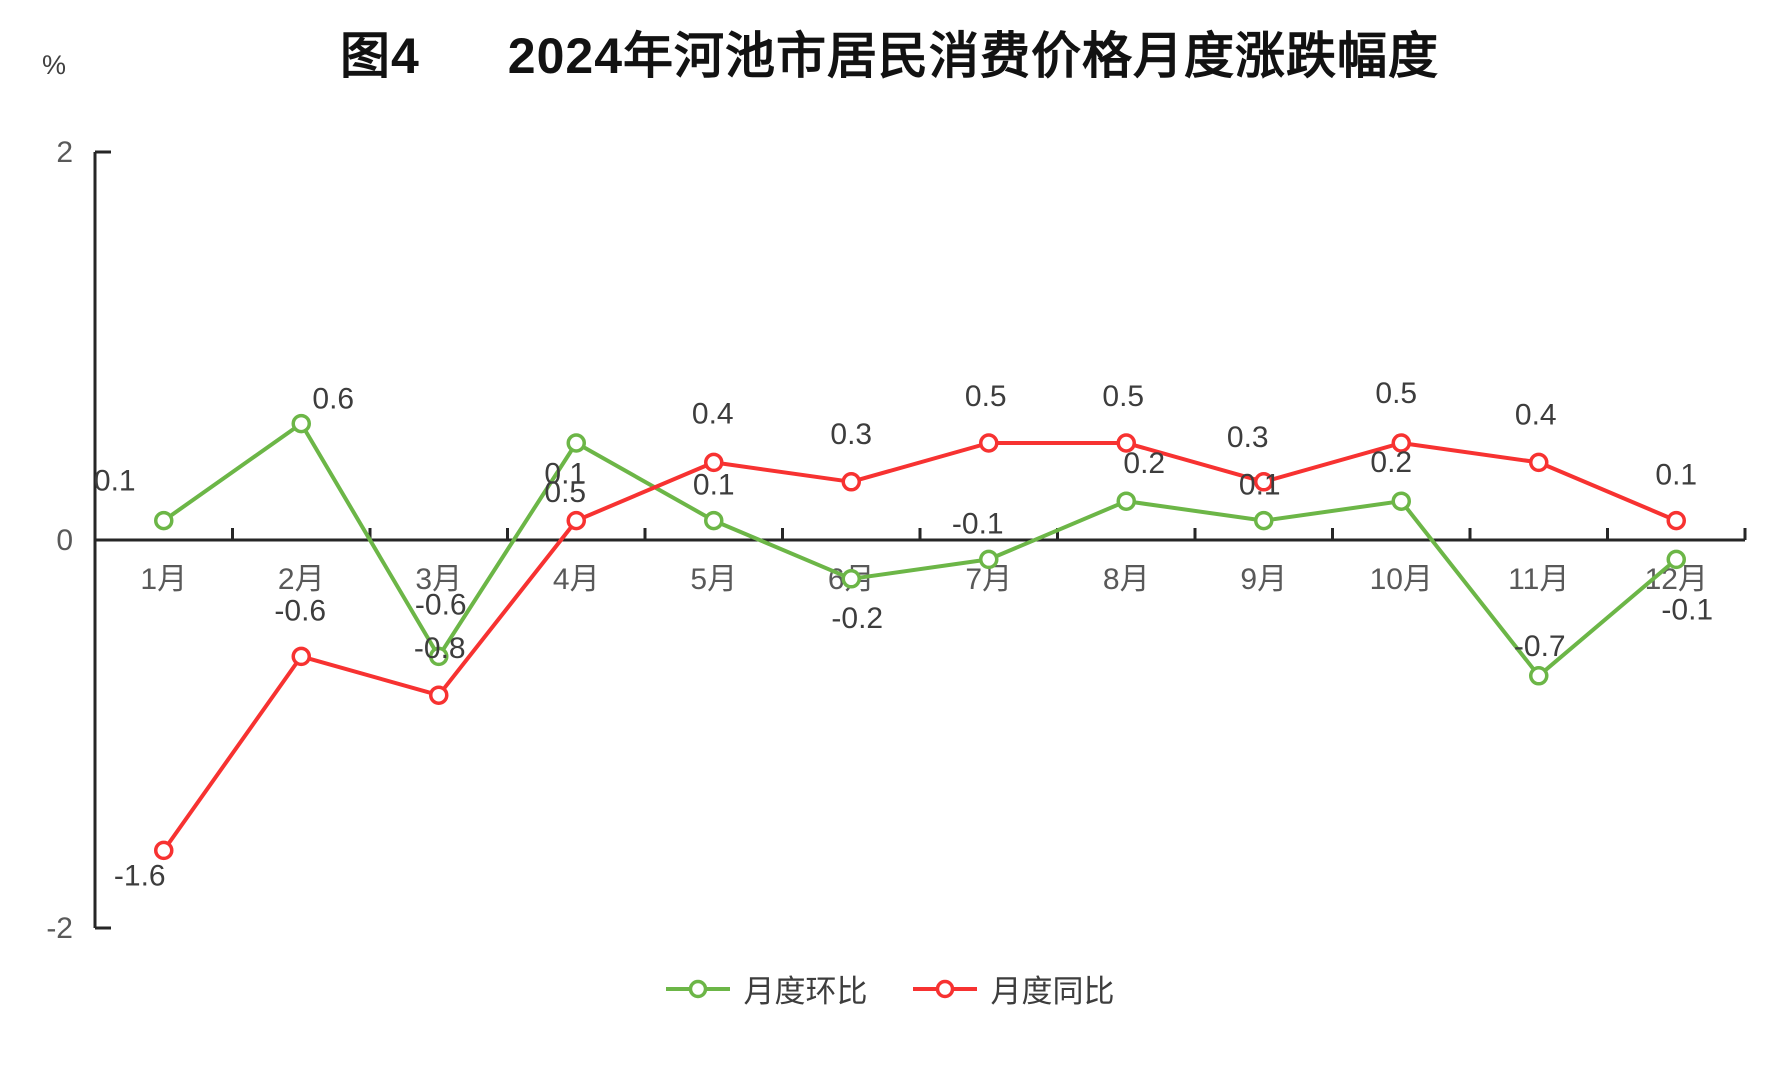  What do you see at coordinates (978, 523) in the screenshot?
I see `mom-data-label-7: -0.1` at bounding box center [978, 523].